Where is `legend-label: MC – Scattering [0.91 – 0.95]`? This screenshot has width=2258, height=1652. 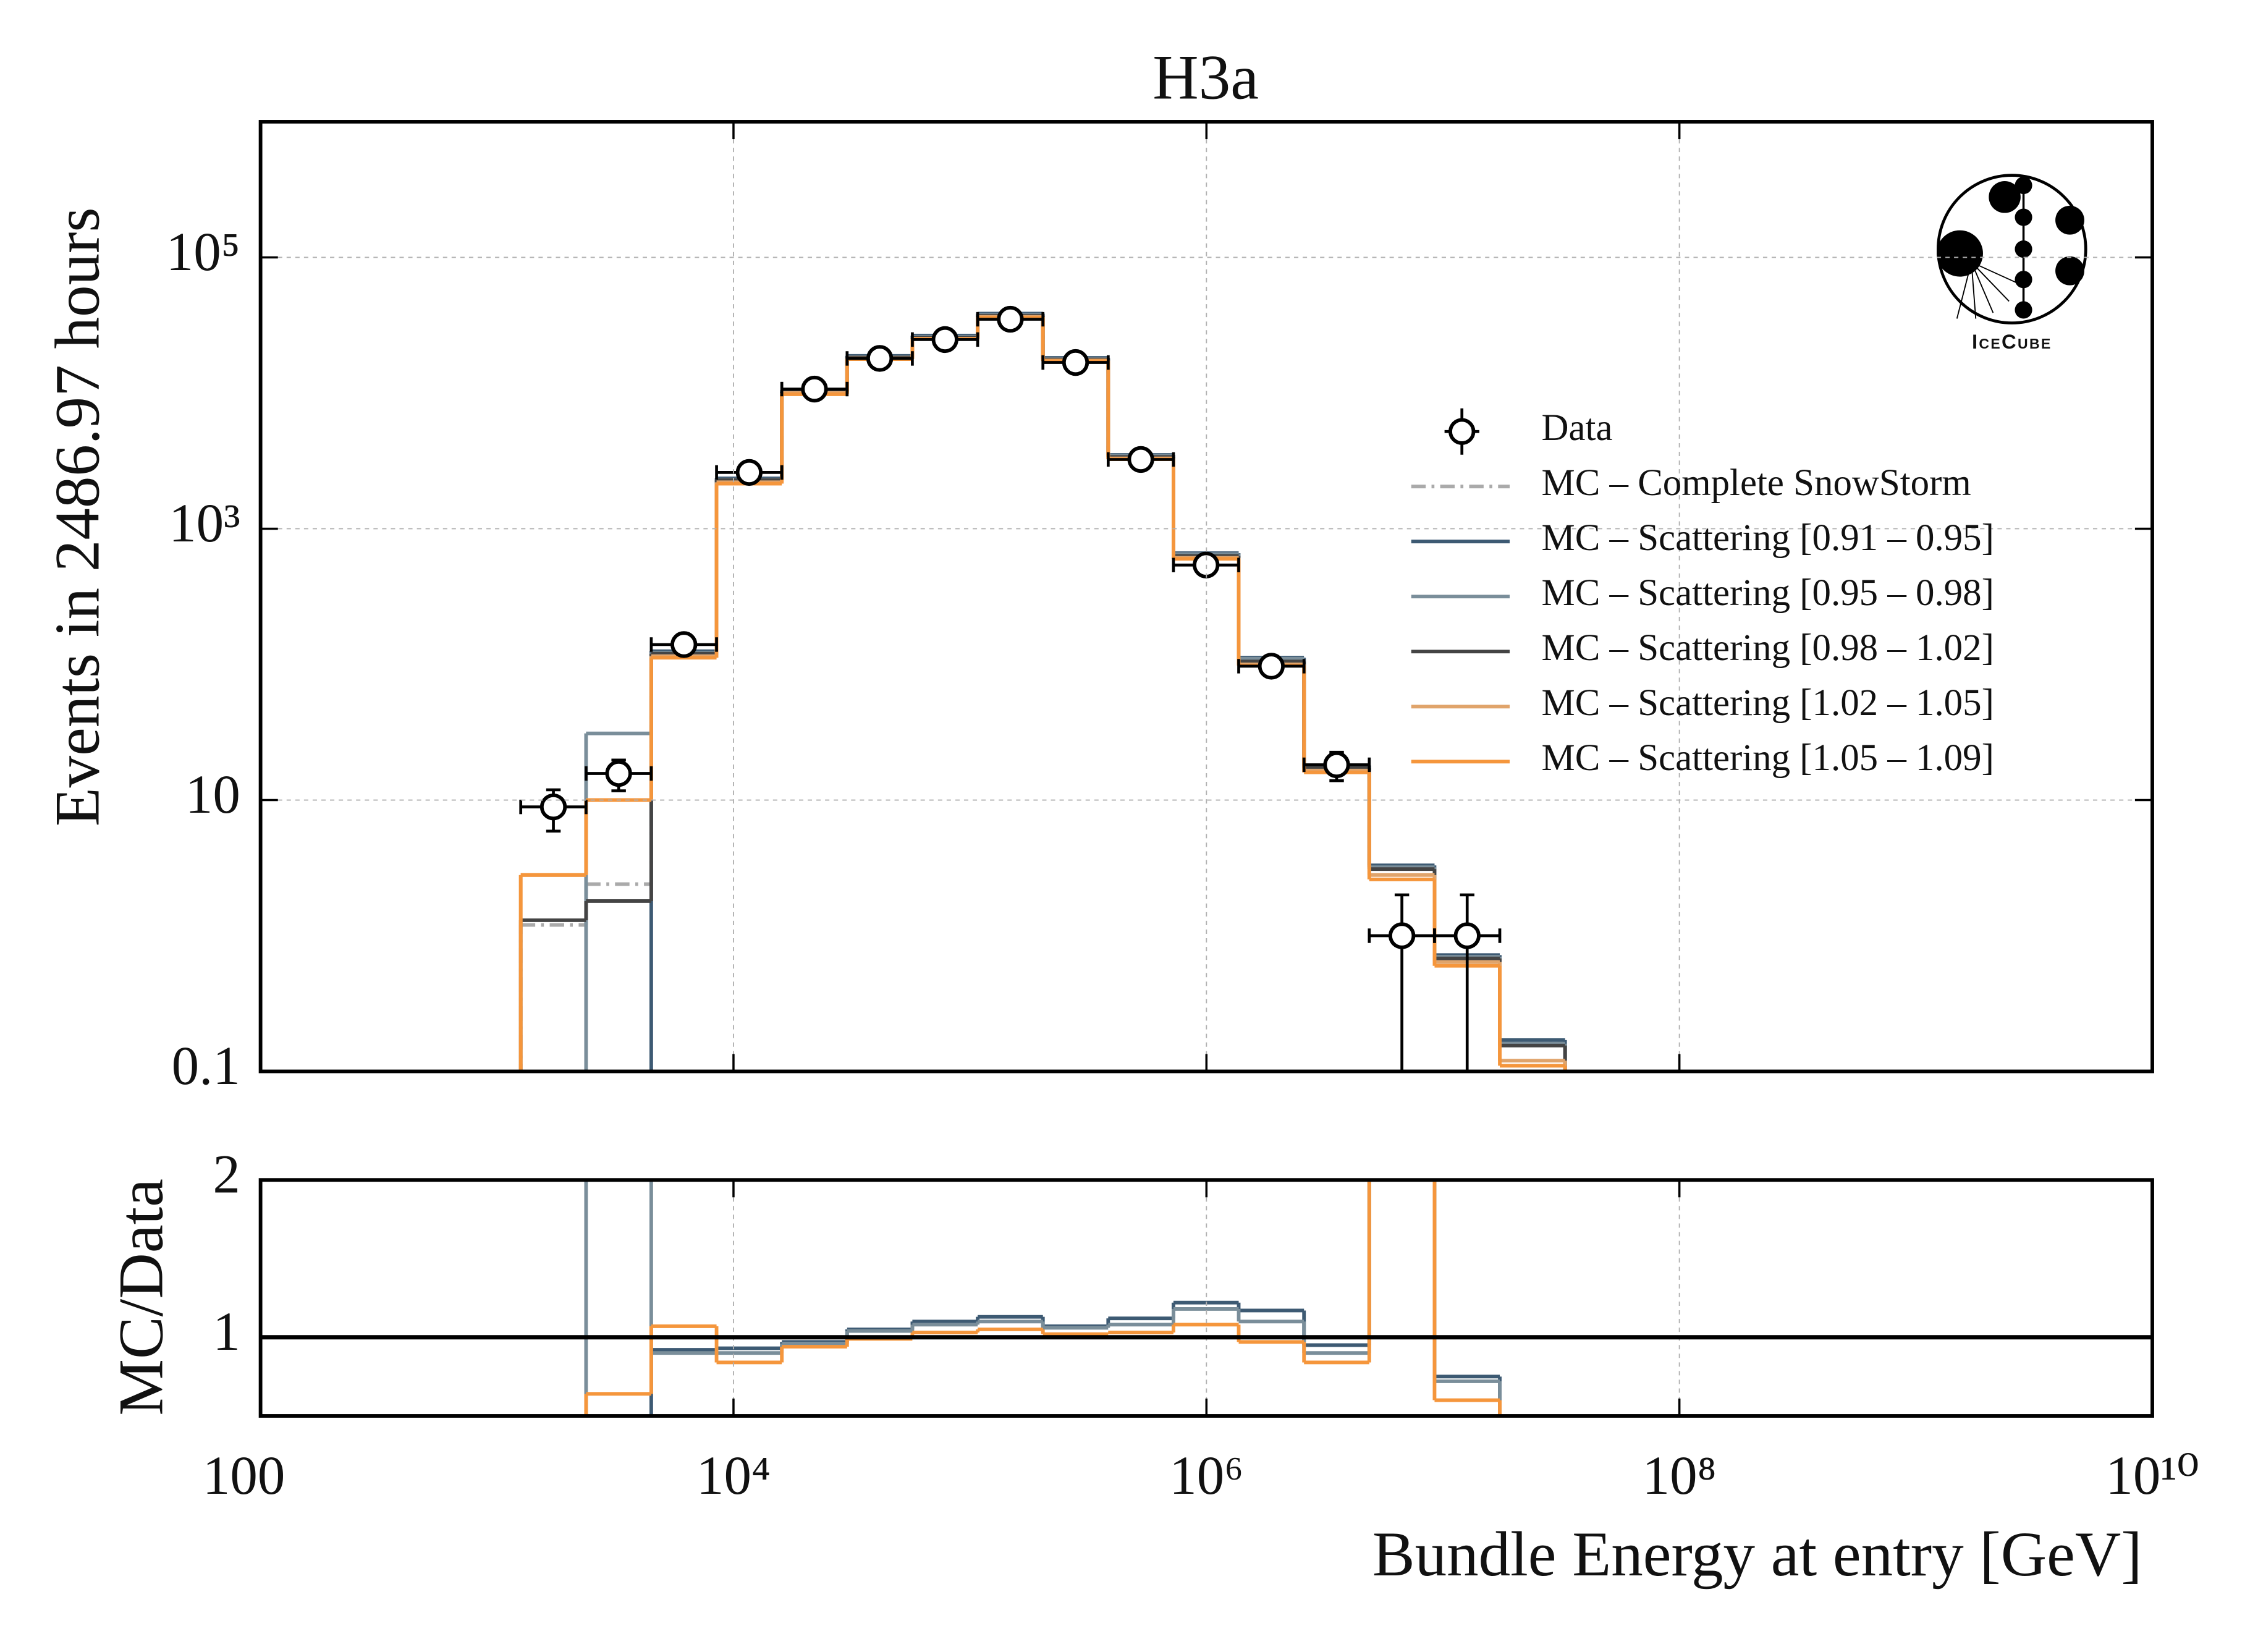
legend-label: MC – Scattering [0.91 – 0.95] is located at coordinates (1768, 538).